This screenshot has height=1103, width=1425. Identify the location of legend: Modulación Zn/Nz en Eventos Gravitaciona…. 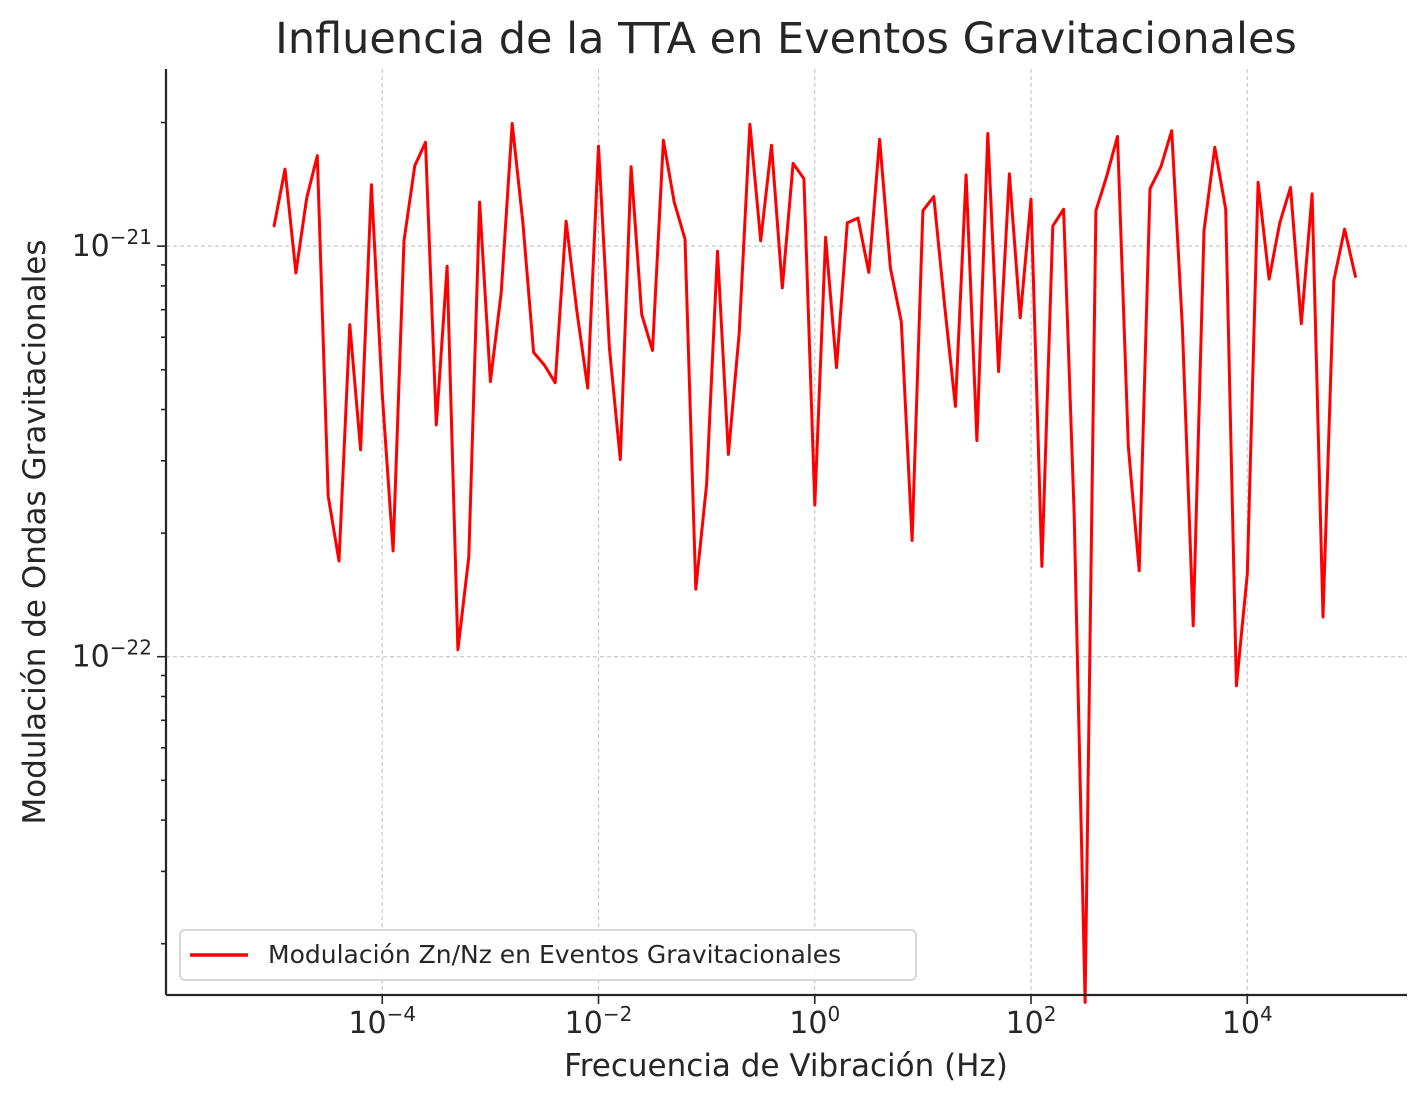
(548, 955).